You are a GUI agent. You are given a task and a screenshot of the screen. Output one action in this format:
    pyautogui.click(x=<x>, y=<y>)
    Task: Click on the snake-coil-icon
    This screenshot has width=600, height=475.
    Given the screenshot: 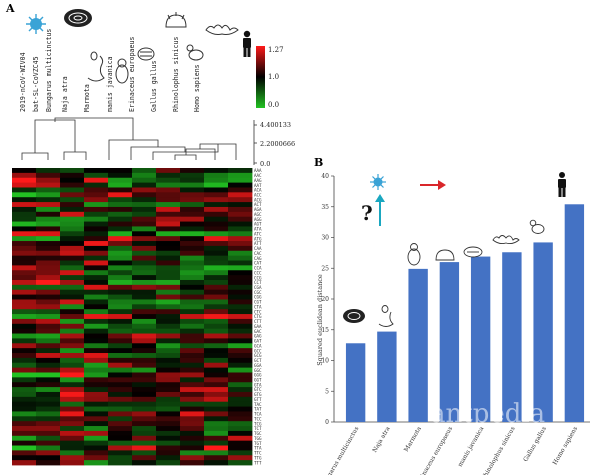 What is the action you would take?
    pyautogui.click(x=78, y=18)
    